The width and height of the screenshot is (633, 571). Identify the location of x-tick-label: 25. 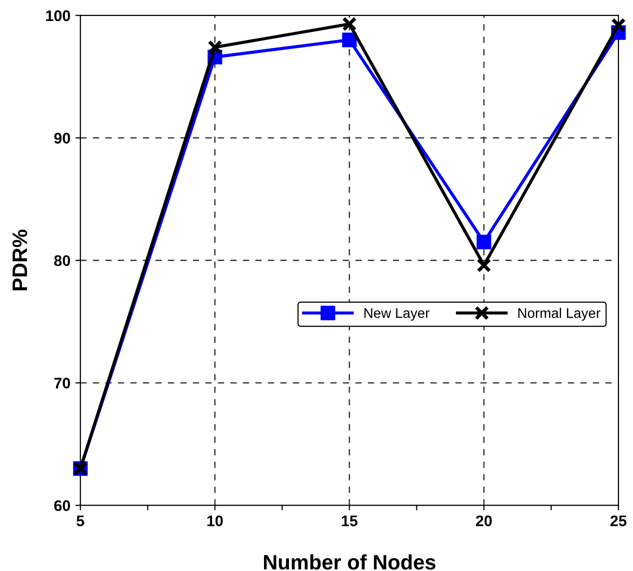
(618, 520).